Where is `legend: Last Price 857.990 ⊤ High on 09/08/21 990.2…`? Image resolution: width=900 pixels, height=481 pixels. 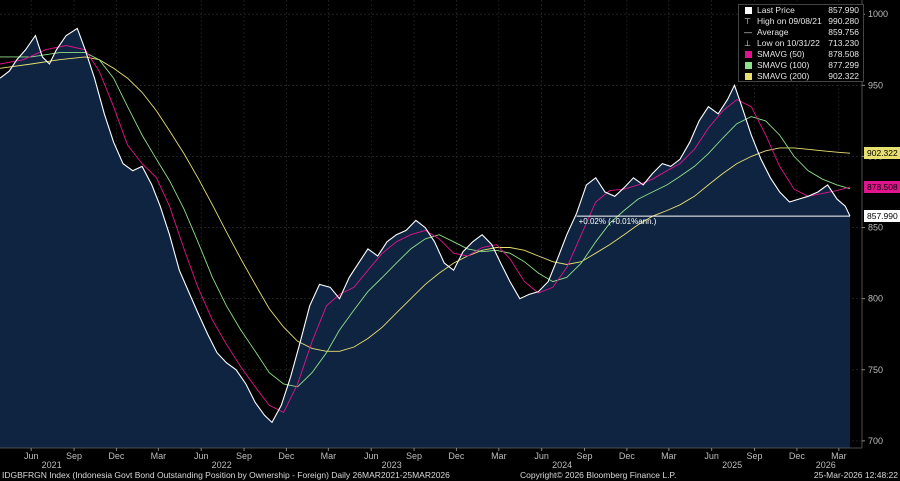 legend: Last Price 857.990 ⊤ High on 09/08/21 990.2… is located at coordinates (801, 43).